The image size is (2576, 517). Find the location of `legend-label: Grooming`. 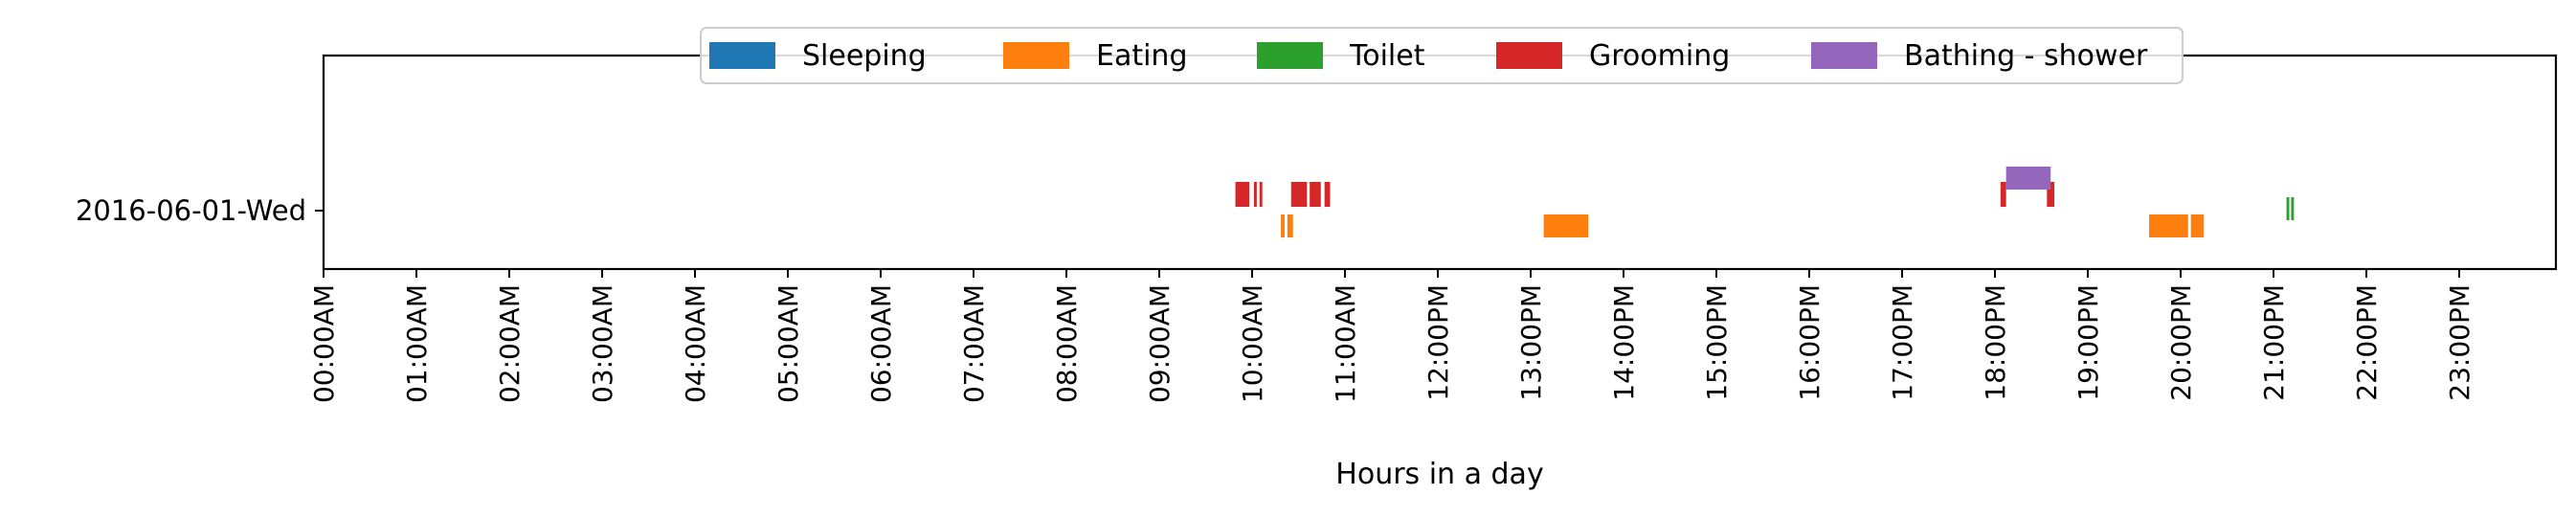

legend-label: Grooming is located at coordinates (1660, 56).